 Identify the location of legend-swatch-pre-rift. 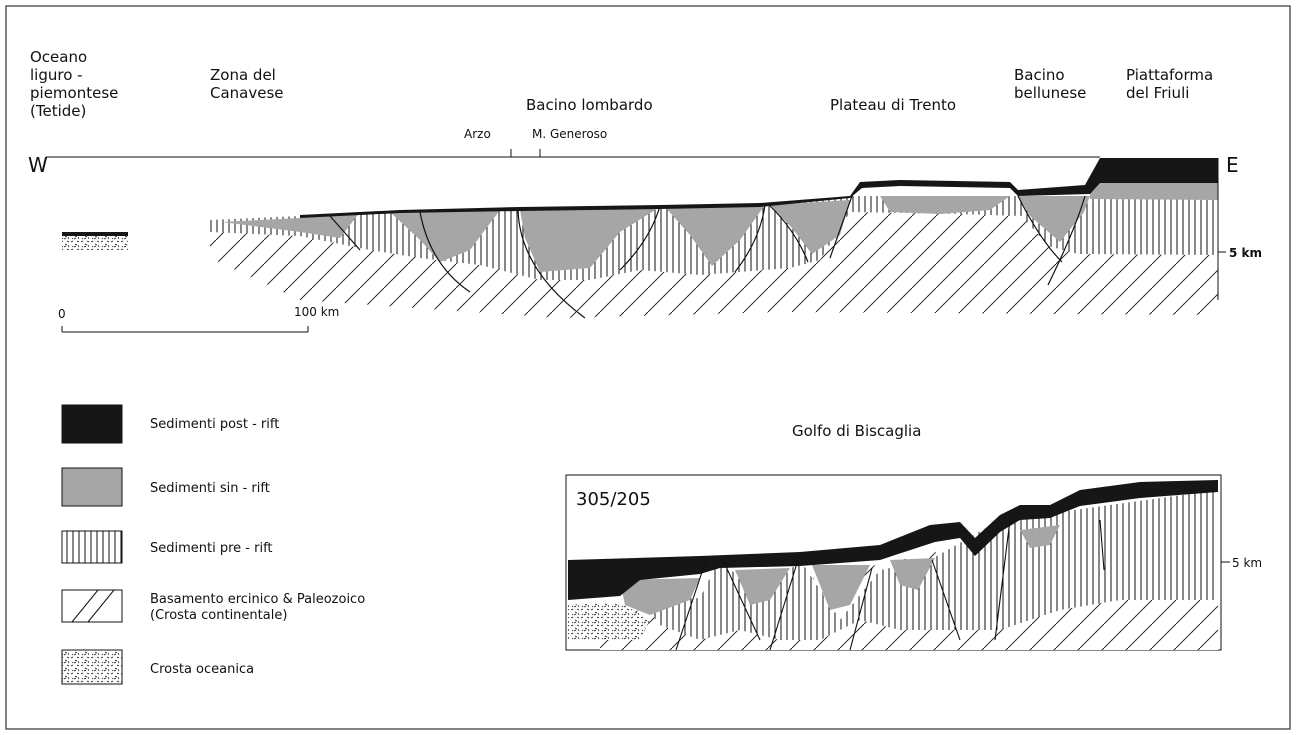
(92, 547).